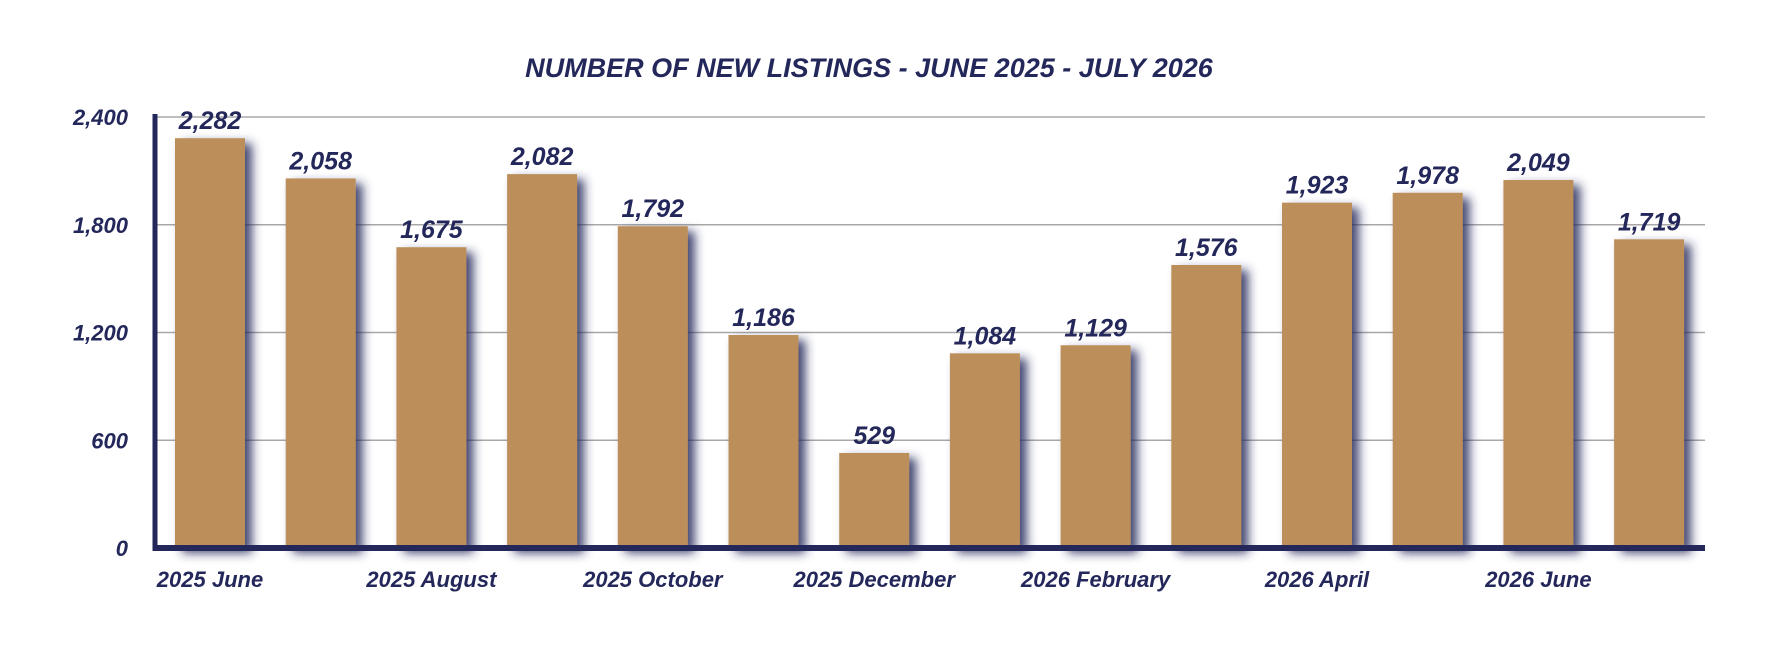 Image resolution: width=1772 pixels, height=661 pixels. What do you see at coordinates (100, 117) in the screenshot?
I see `y-tick-label: 2,400` at bounding box center [100, 117].